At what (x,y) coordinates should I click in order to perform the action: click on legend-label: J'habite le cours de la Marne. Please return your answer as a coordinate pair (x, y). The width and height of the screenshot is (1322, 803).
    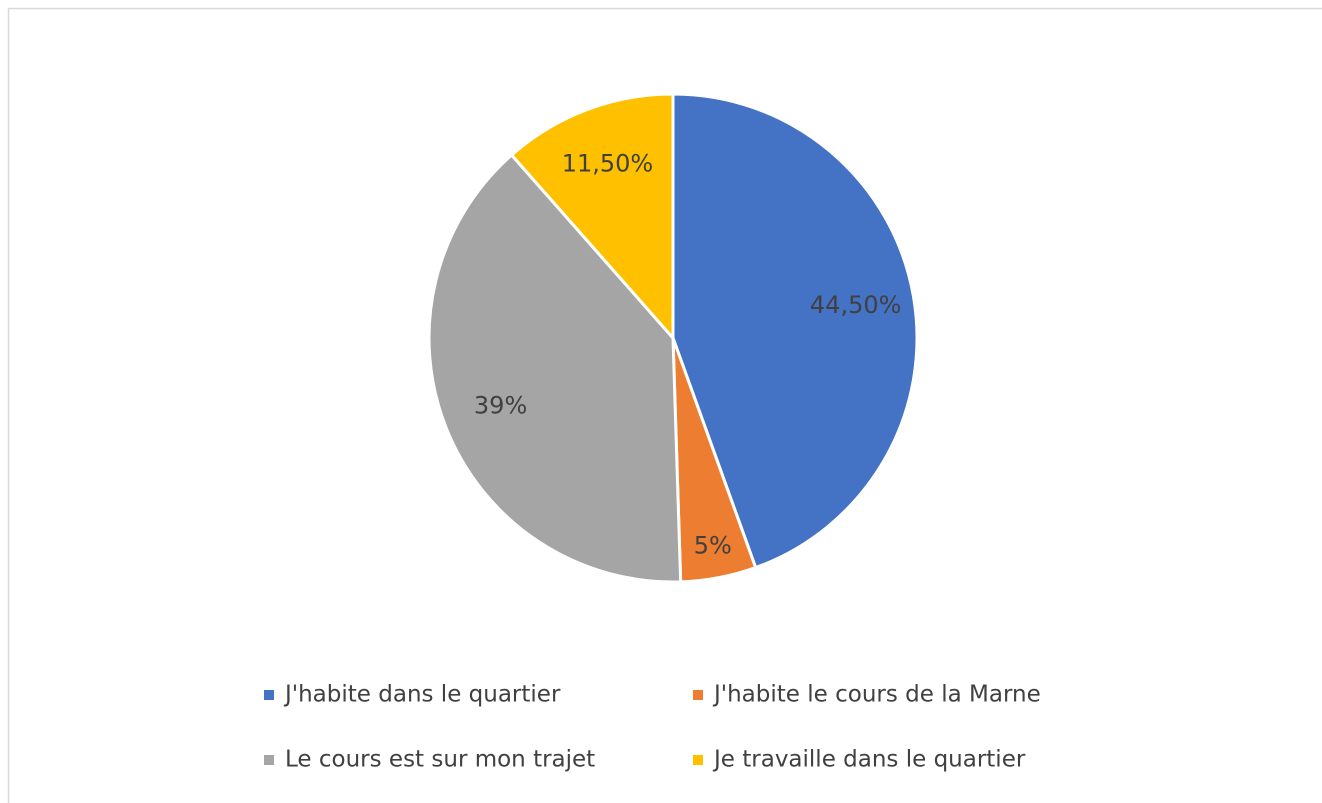
    Looking at the image, I should click on (876, 695).